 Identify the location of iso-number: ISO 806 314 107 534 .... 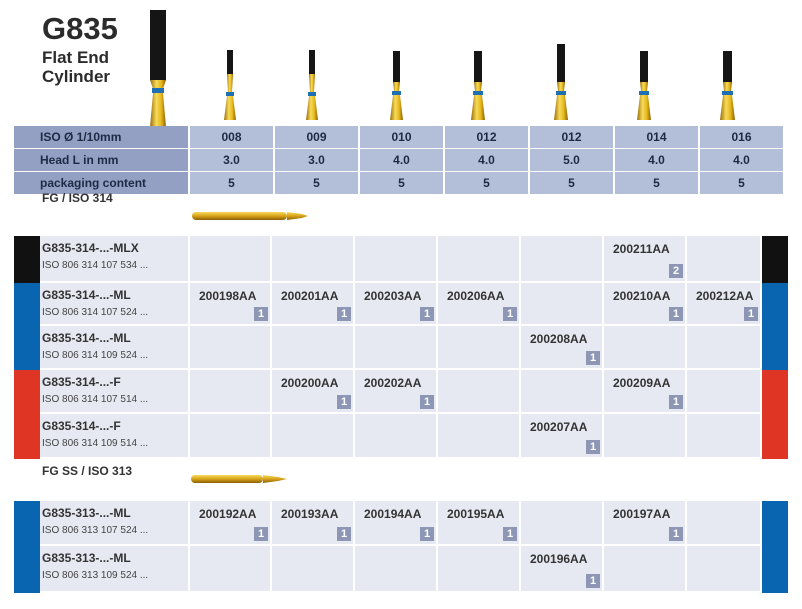
(95, 265).